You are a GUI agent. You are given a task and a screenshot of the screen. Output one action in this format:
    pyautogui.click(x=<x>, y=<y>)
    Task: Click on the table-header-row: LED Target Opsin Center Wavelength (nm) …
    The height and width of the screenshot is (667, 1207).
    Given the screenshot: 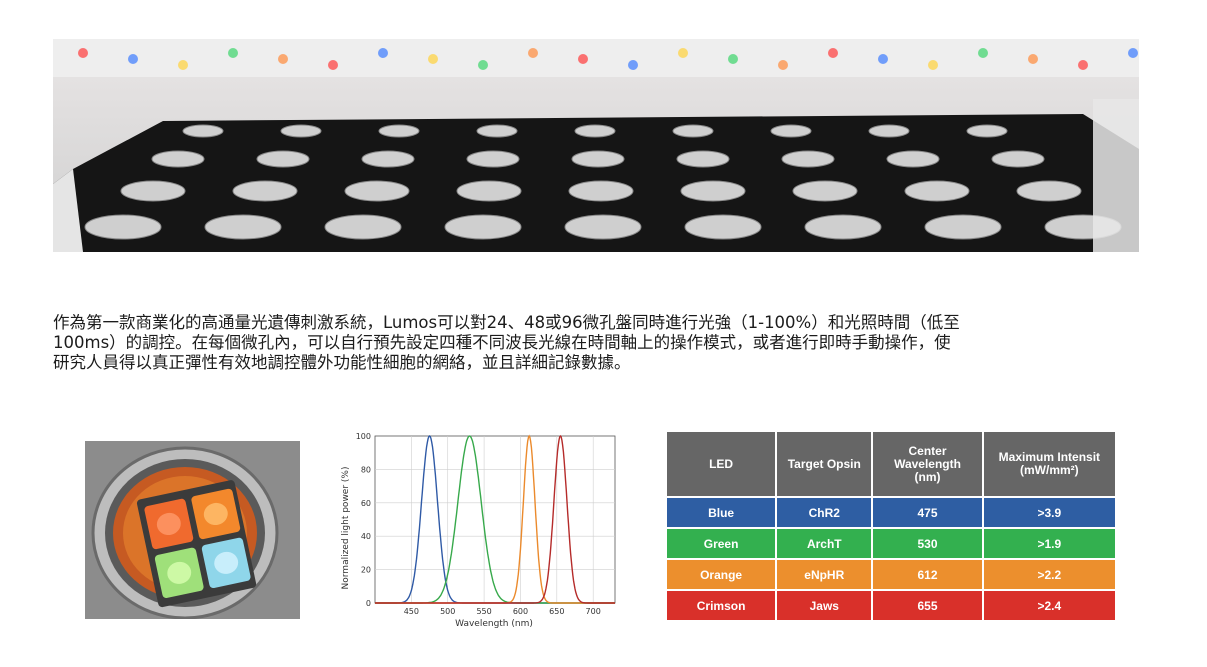 What is the action you would take?
    pyautogui.click(x=891, y=464)
    